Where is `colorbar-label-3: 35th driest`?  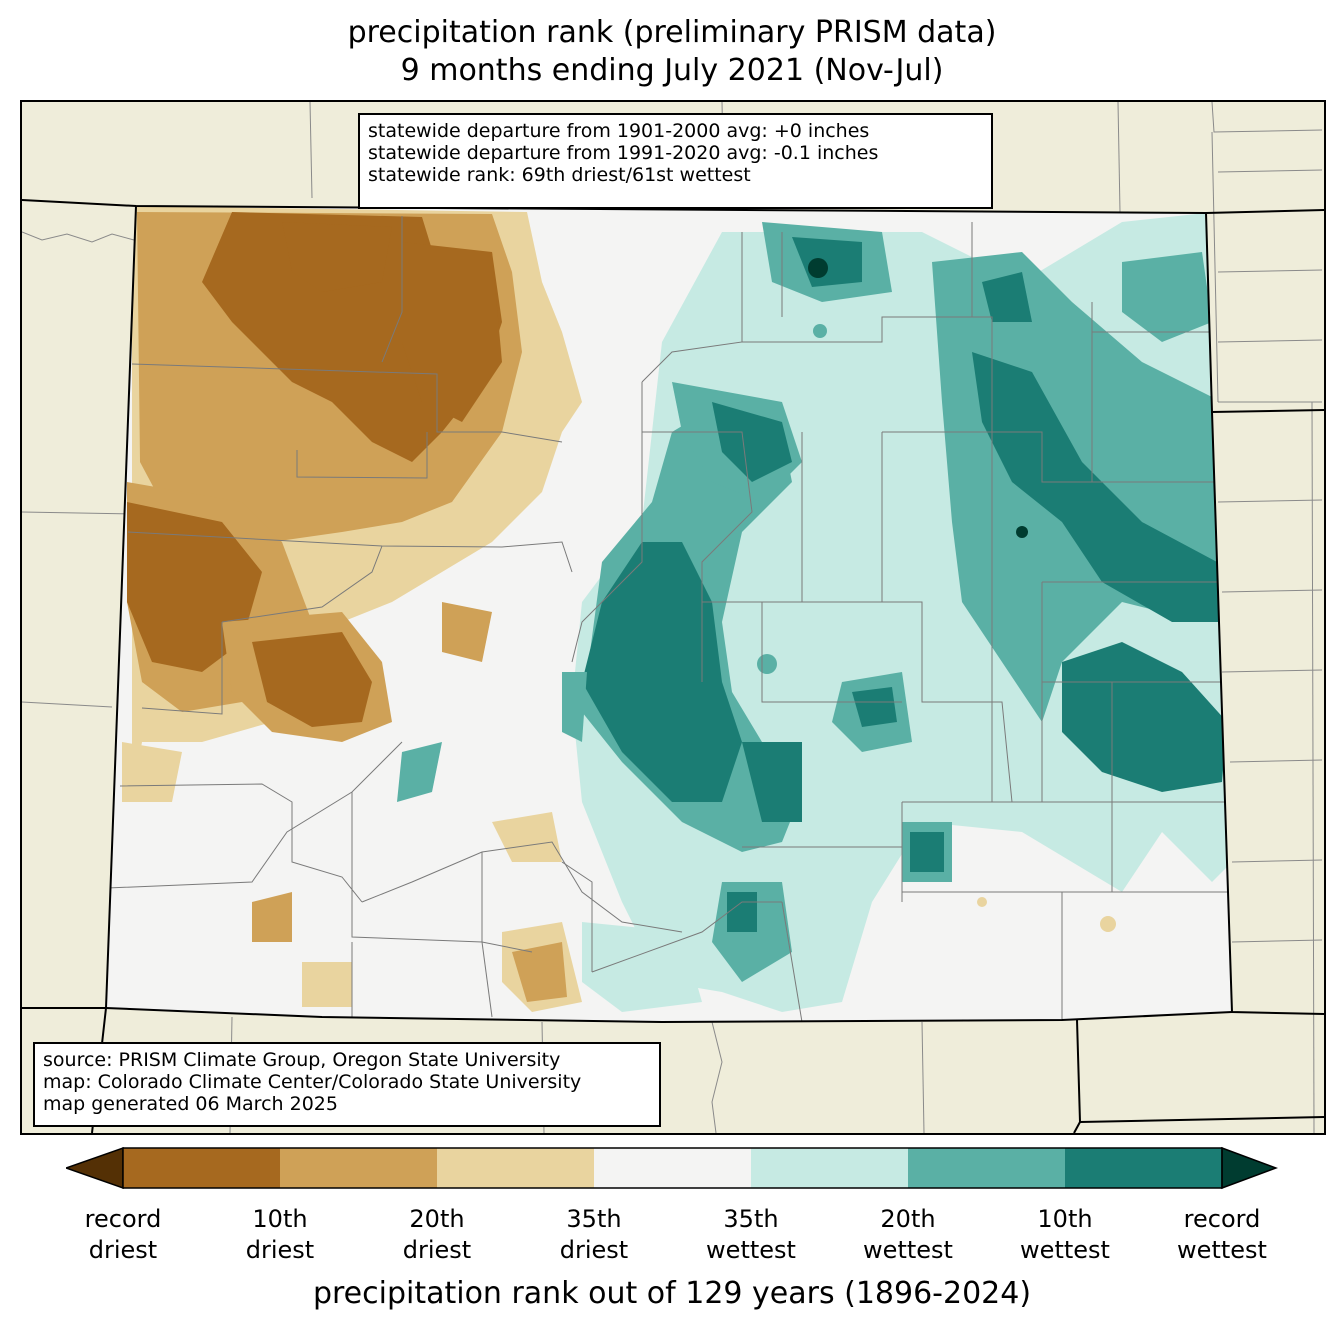 colorbar-label-3: 35th driest is located at coordinates (594, 1234).